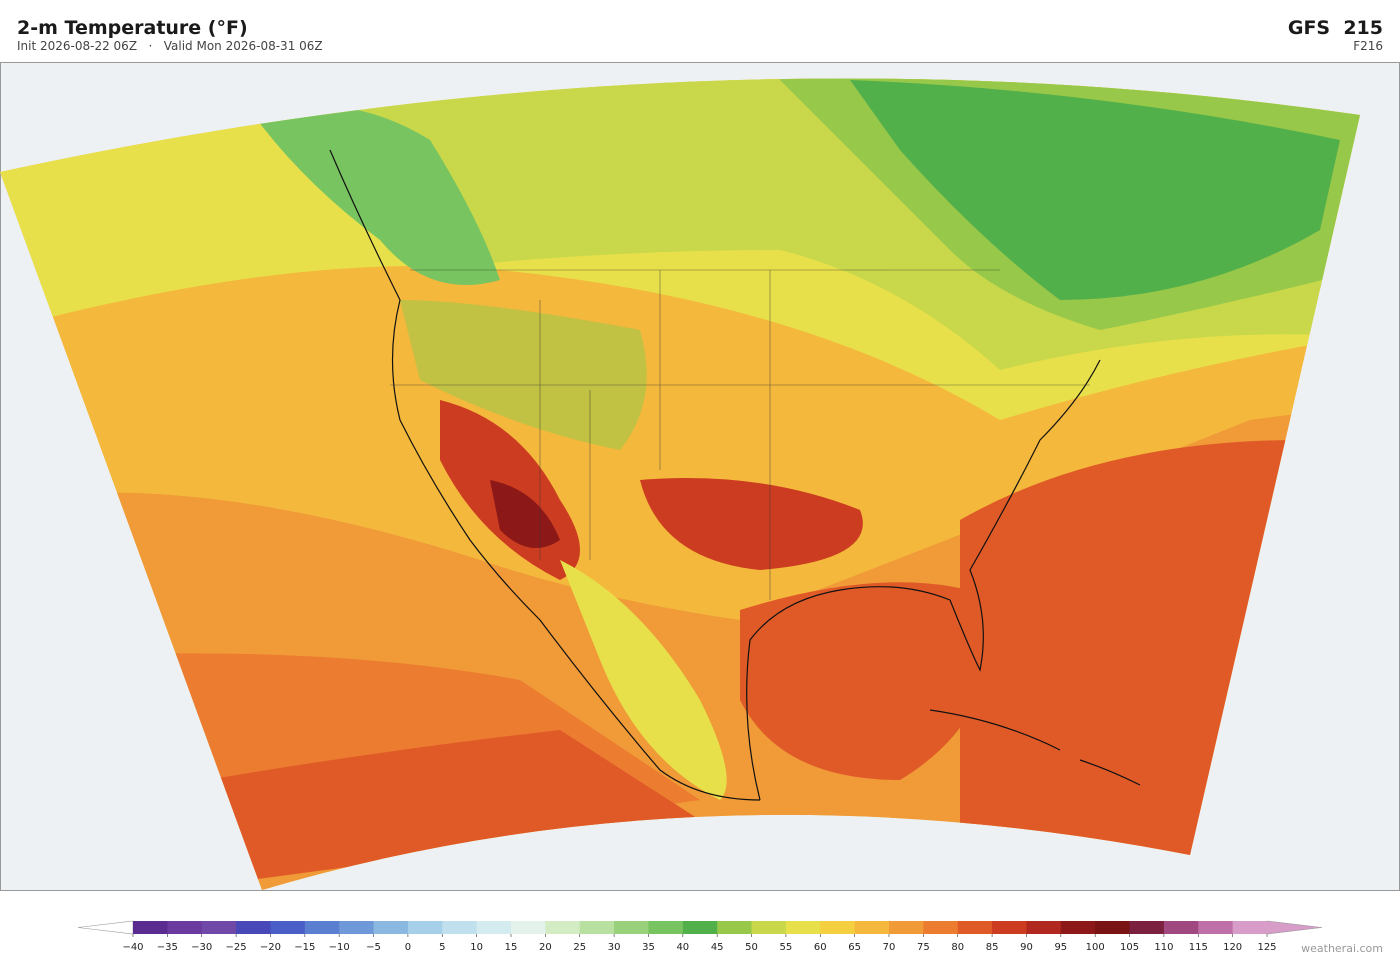 This screenshot has height=964, width=1400. What do you see at coordinates (408, 947) in the screenshot?
I see `colorbar-tick-label: 0` at bounding box center [408, 947].